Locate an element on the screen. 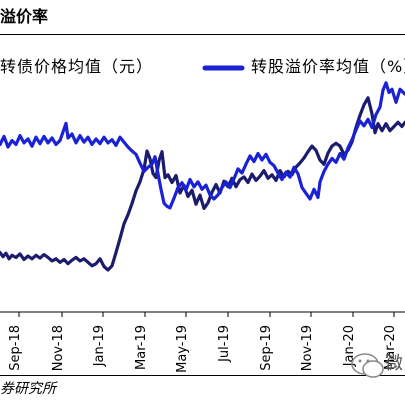 This screenshot has height=404, width=405. x-tick-label-9: Mar-20 is located at coordinates (390, 347).